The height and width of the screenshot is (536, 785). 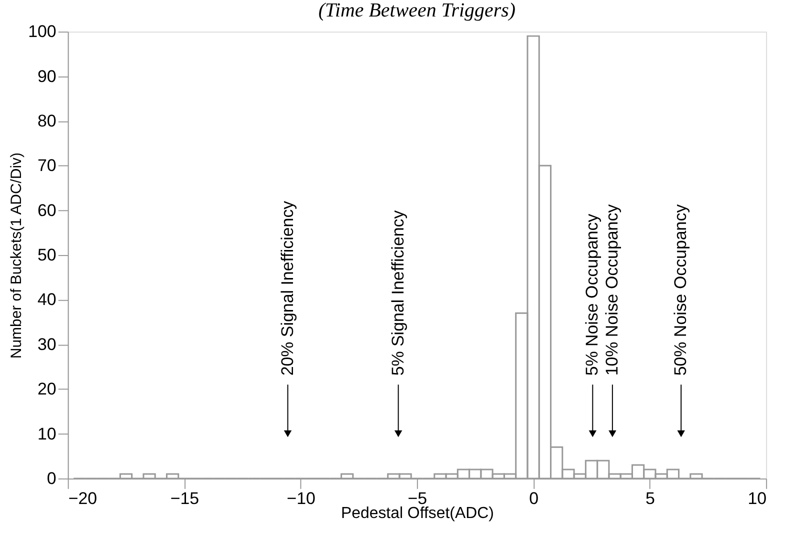 I want to click on y-tick-label: 80, so click(x=47, y=120).